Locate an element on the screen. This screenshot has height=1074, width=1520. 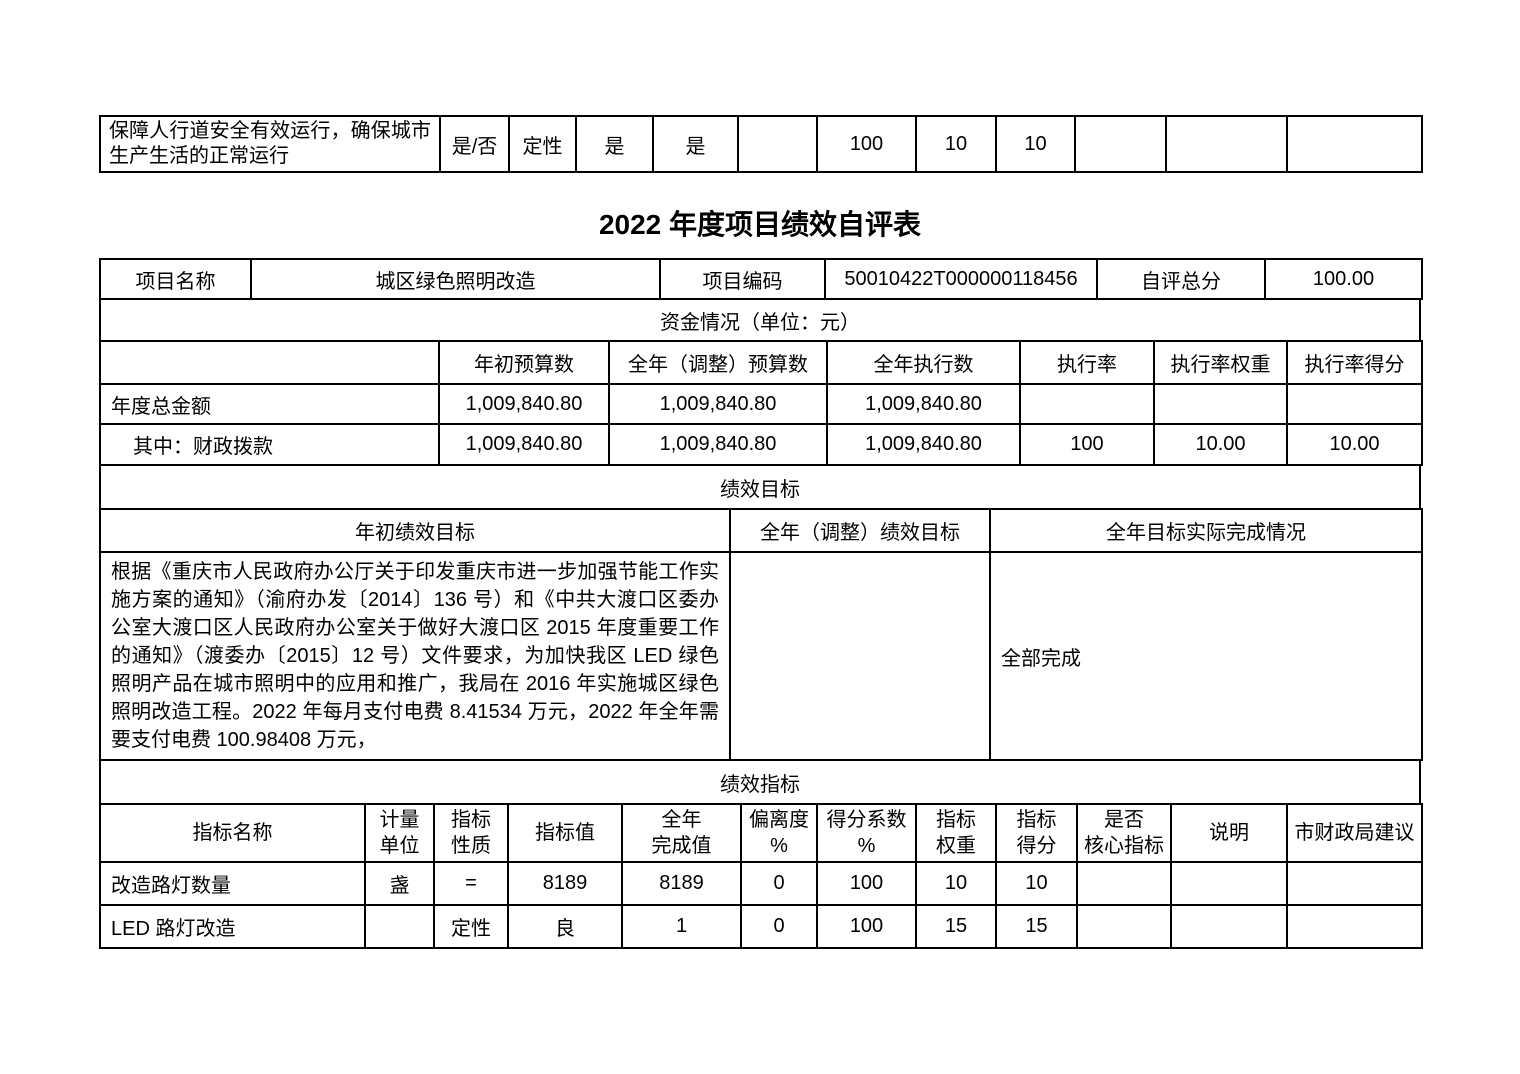
indicators-header-completed: 全年 完成值 is located at coordinates (681, 833).